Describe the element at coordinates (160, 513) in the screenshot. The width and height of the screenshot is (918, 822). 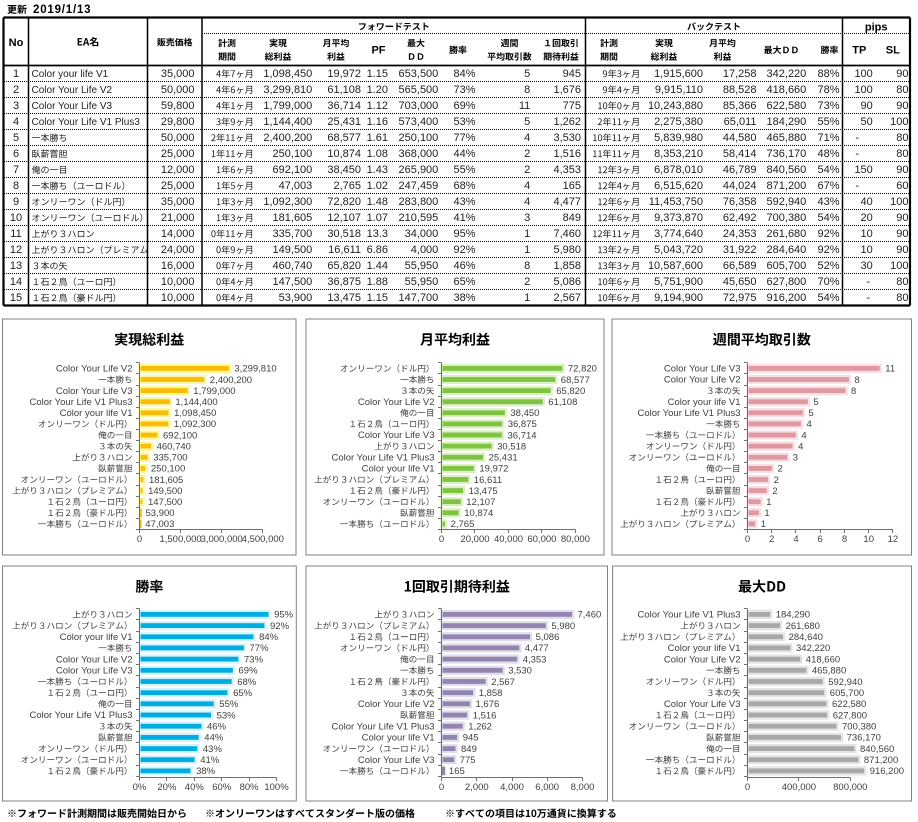
I see `svg-text: 53,900` at that location.